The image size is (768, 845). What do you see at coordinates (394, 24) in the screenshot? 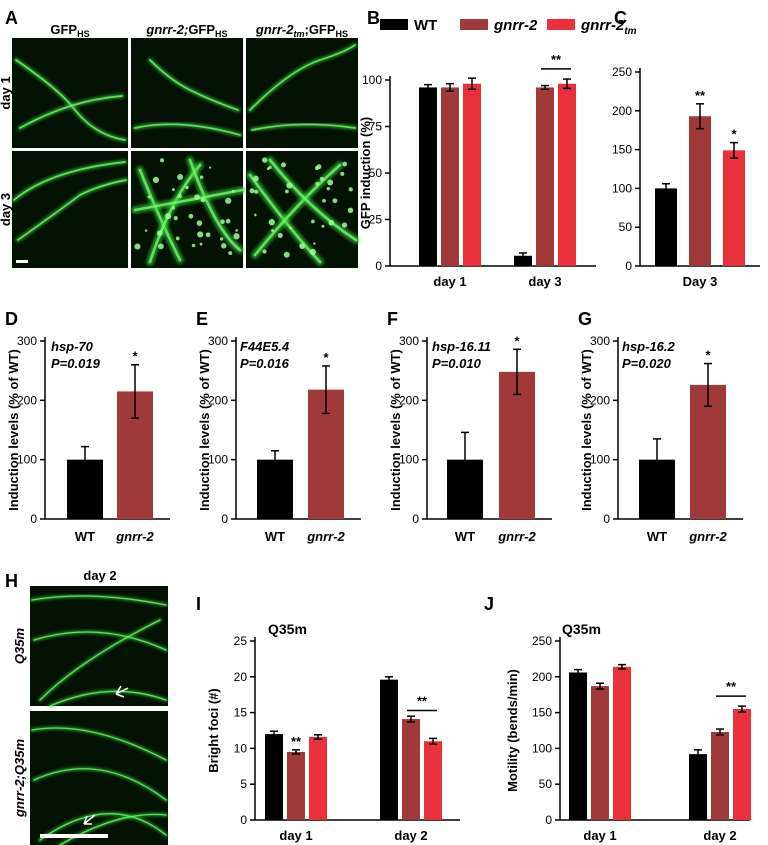
I see `legend-swatch-WT` at bounding box center [394, 24].